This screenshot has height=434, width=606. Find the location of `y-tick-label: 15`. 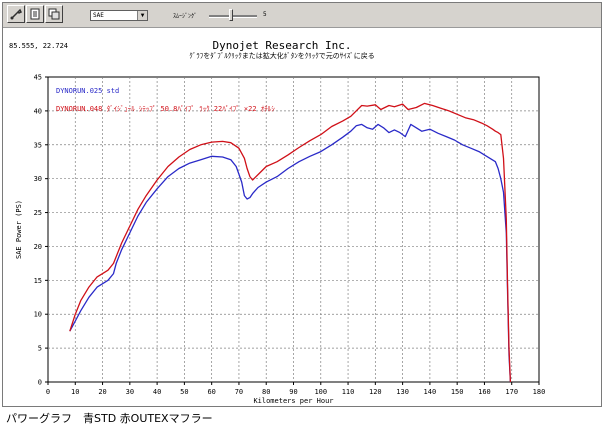

y-tick-label: 15 is located at coordinates (38, 281).